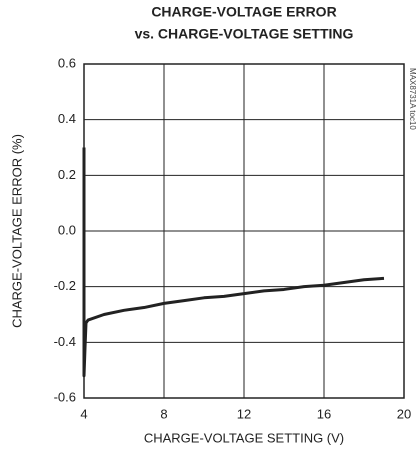 The height and width of the screenshot is (457, 420). Describe the element at coordinates (404, 413) in the screenshot. I see `x-tick-label: 20` at that location.